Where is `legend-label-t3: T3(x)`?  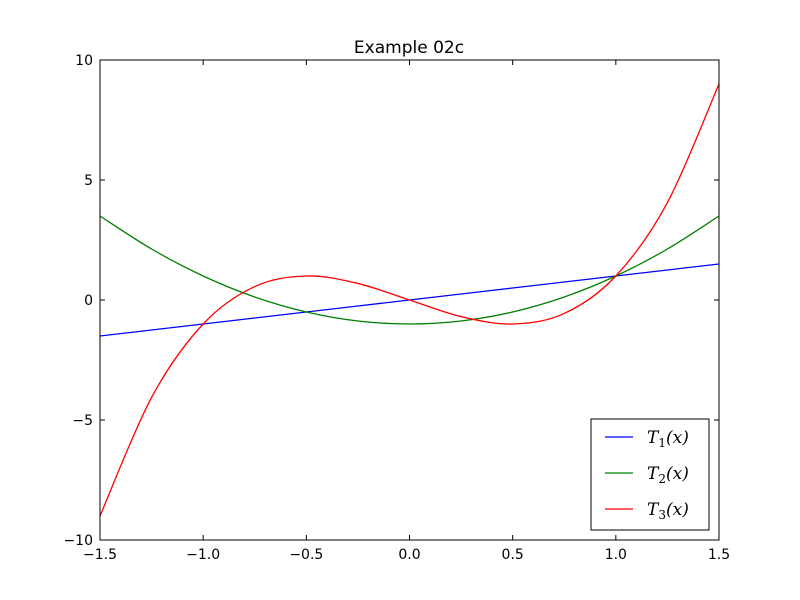 legend-label-t3: T3(x) is located at coordinates (668, 511).